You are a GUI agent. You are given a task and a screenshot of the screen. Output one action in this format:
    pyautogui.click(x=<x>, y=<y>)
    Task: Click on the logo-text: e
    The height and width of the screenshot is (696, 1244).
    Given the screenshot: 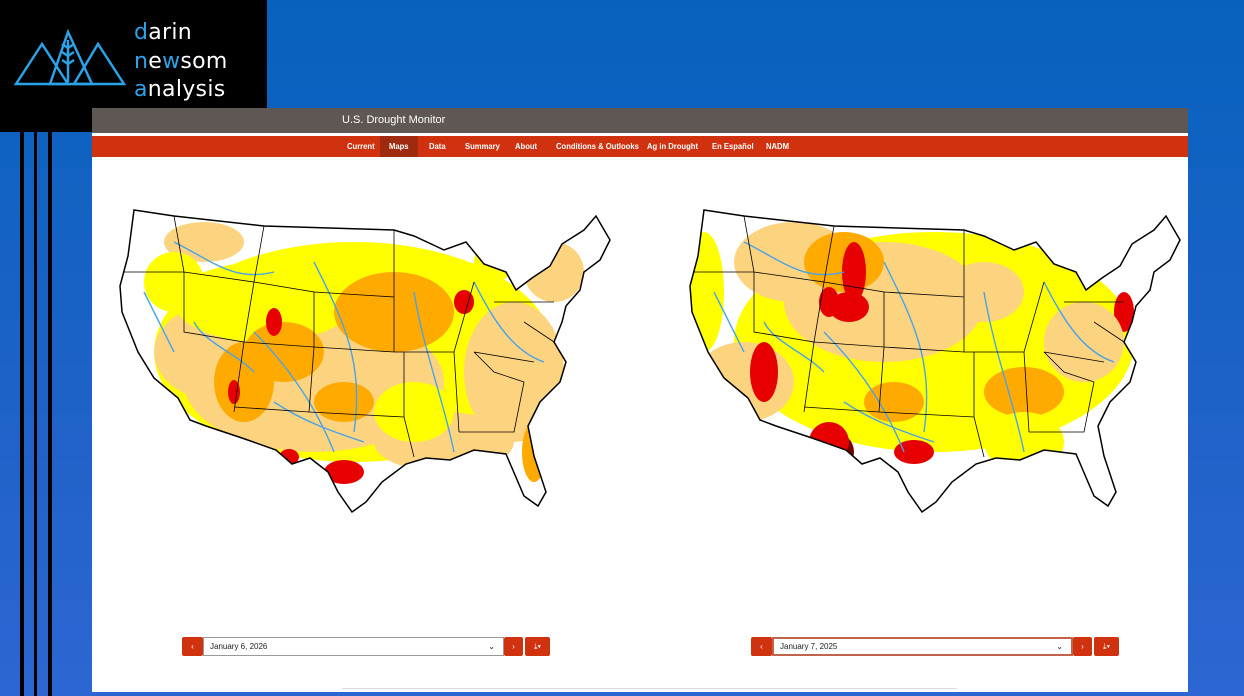 What is the action you would take?
    pyautogui.click(x=155, y=61)
    